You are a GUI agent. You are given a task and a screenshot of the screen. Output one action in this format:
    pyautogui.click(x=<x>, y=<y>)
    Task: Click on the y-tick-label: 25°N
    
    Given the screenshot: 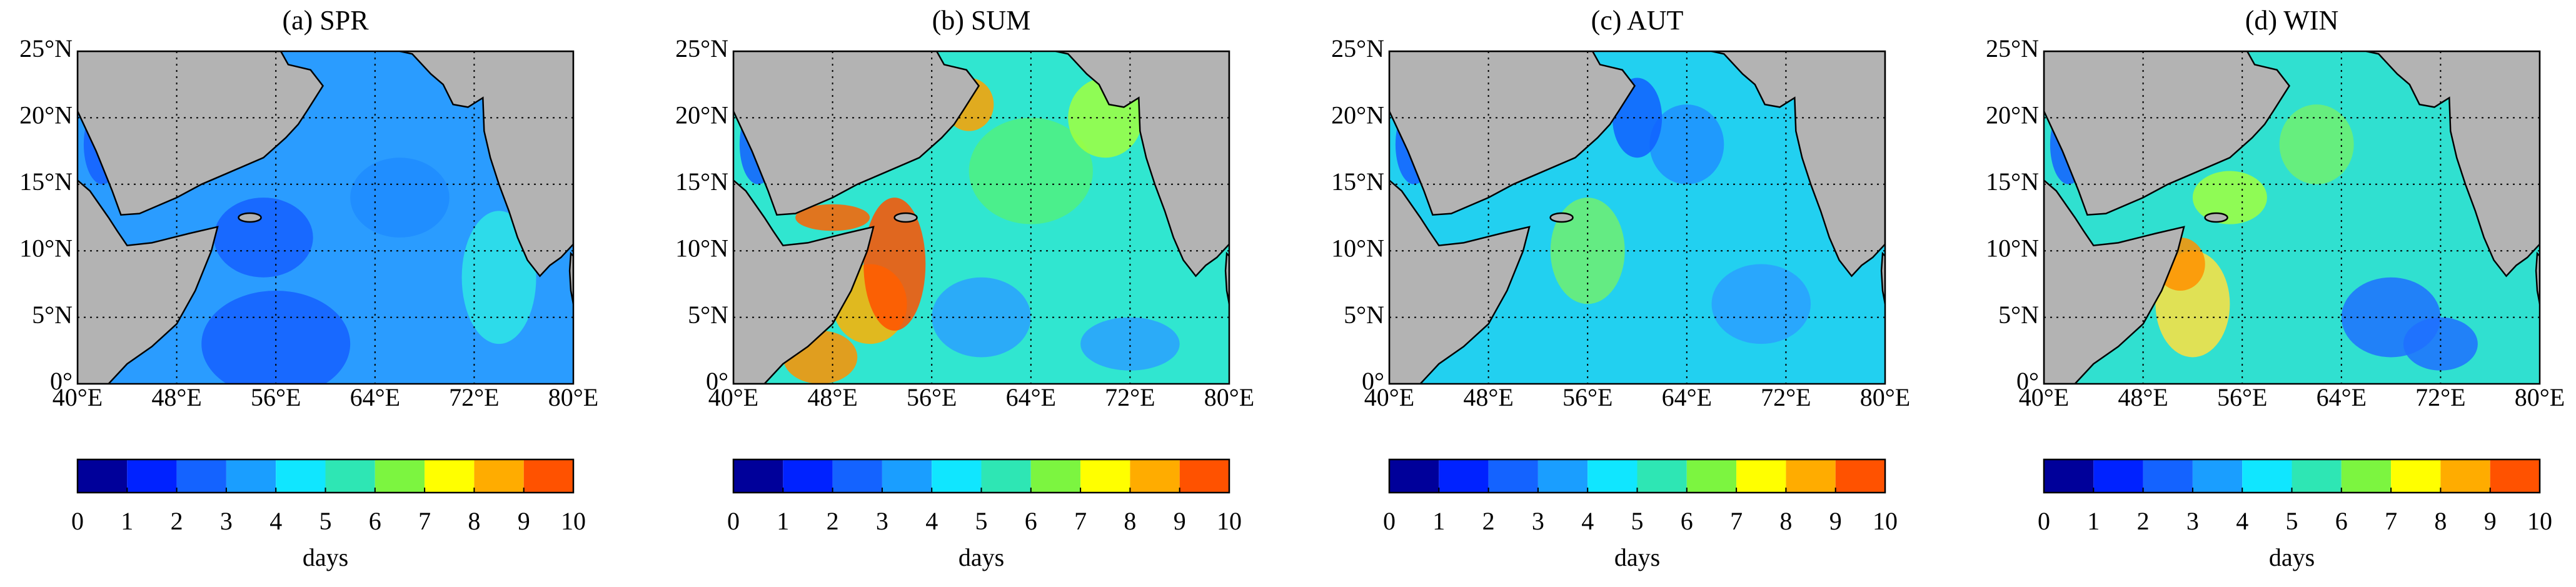 What is the action you would take?
    pyautogui.click(x=46, y=48)
    